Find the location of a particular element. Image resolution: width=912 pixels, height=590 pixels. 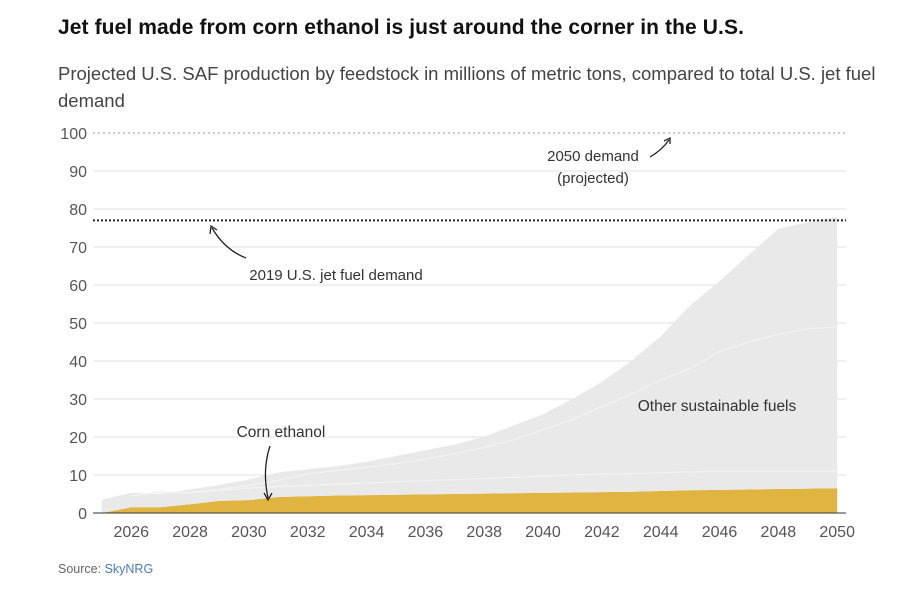

x-tick-label: 2050 is located at coordinates (837, 532).